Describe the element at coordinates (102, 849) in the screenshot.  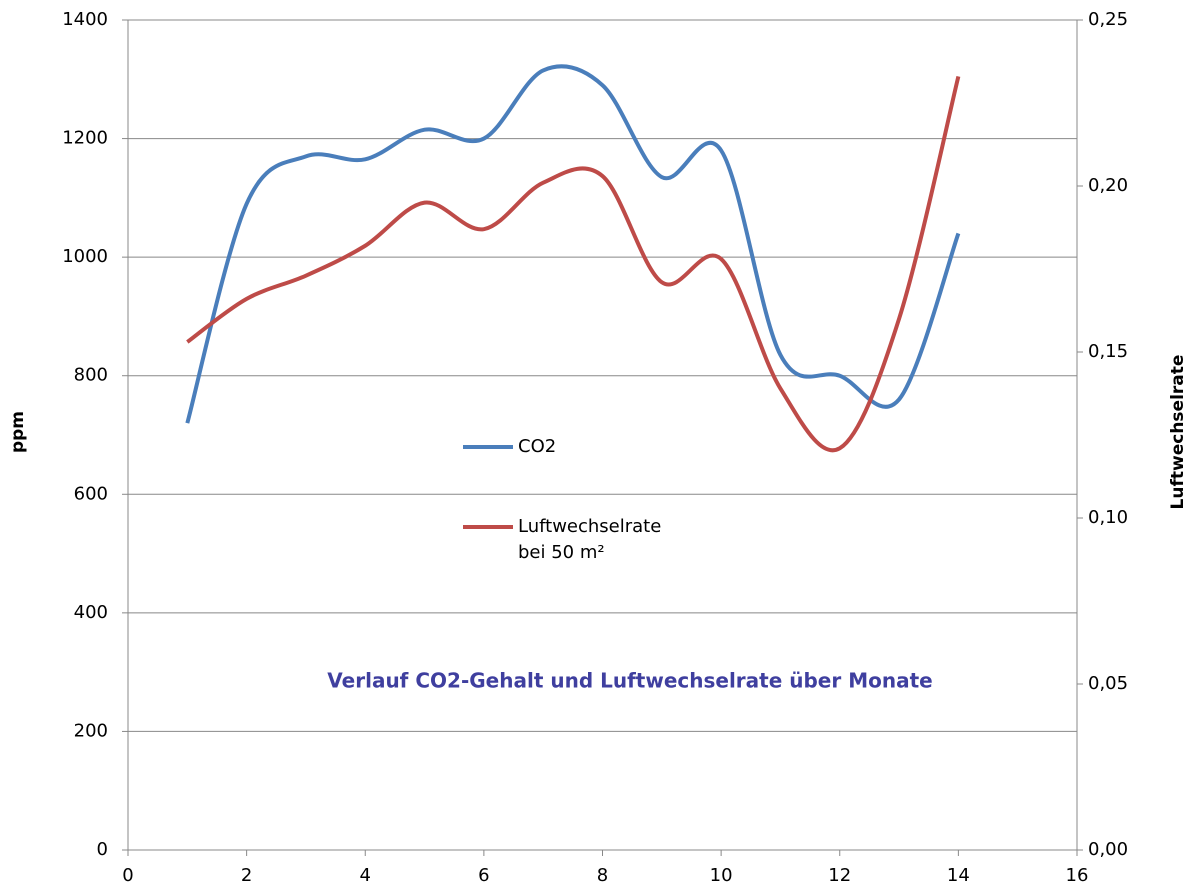
I see `y-tick-label: 0` at that location.